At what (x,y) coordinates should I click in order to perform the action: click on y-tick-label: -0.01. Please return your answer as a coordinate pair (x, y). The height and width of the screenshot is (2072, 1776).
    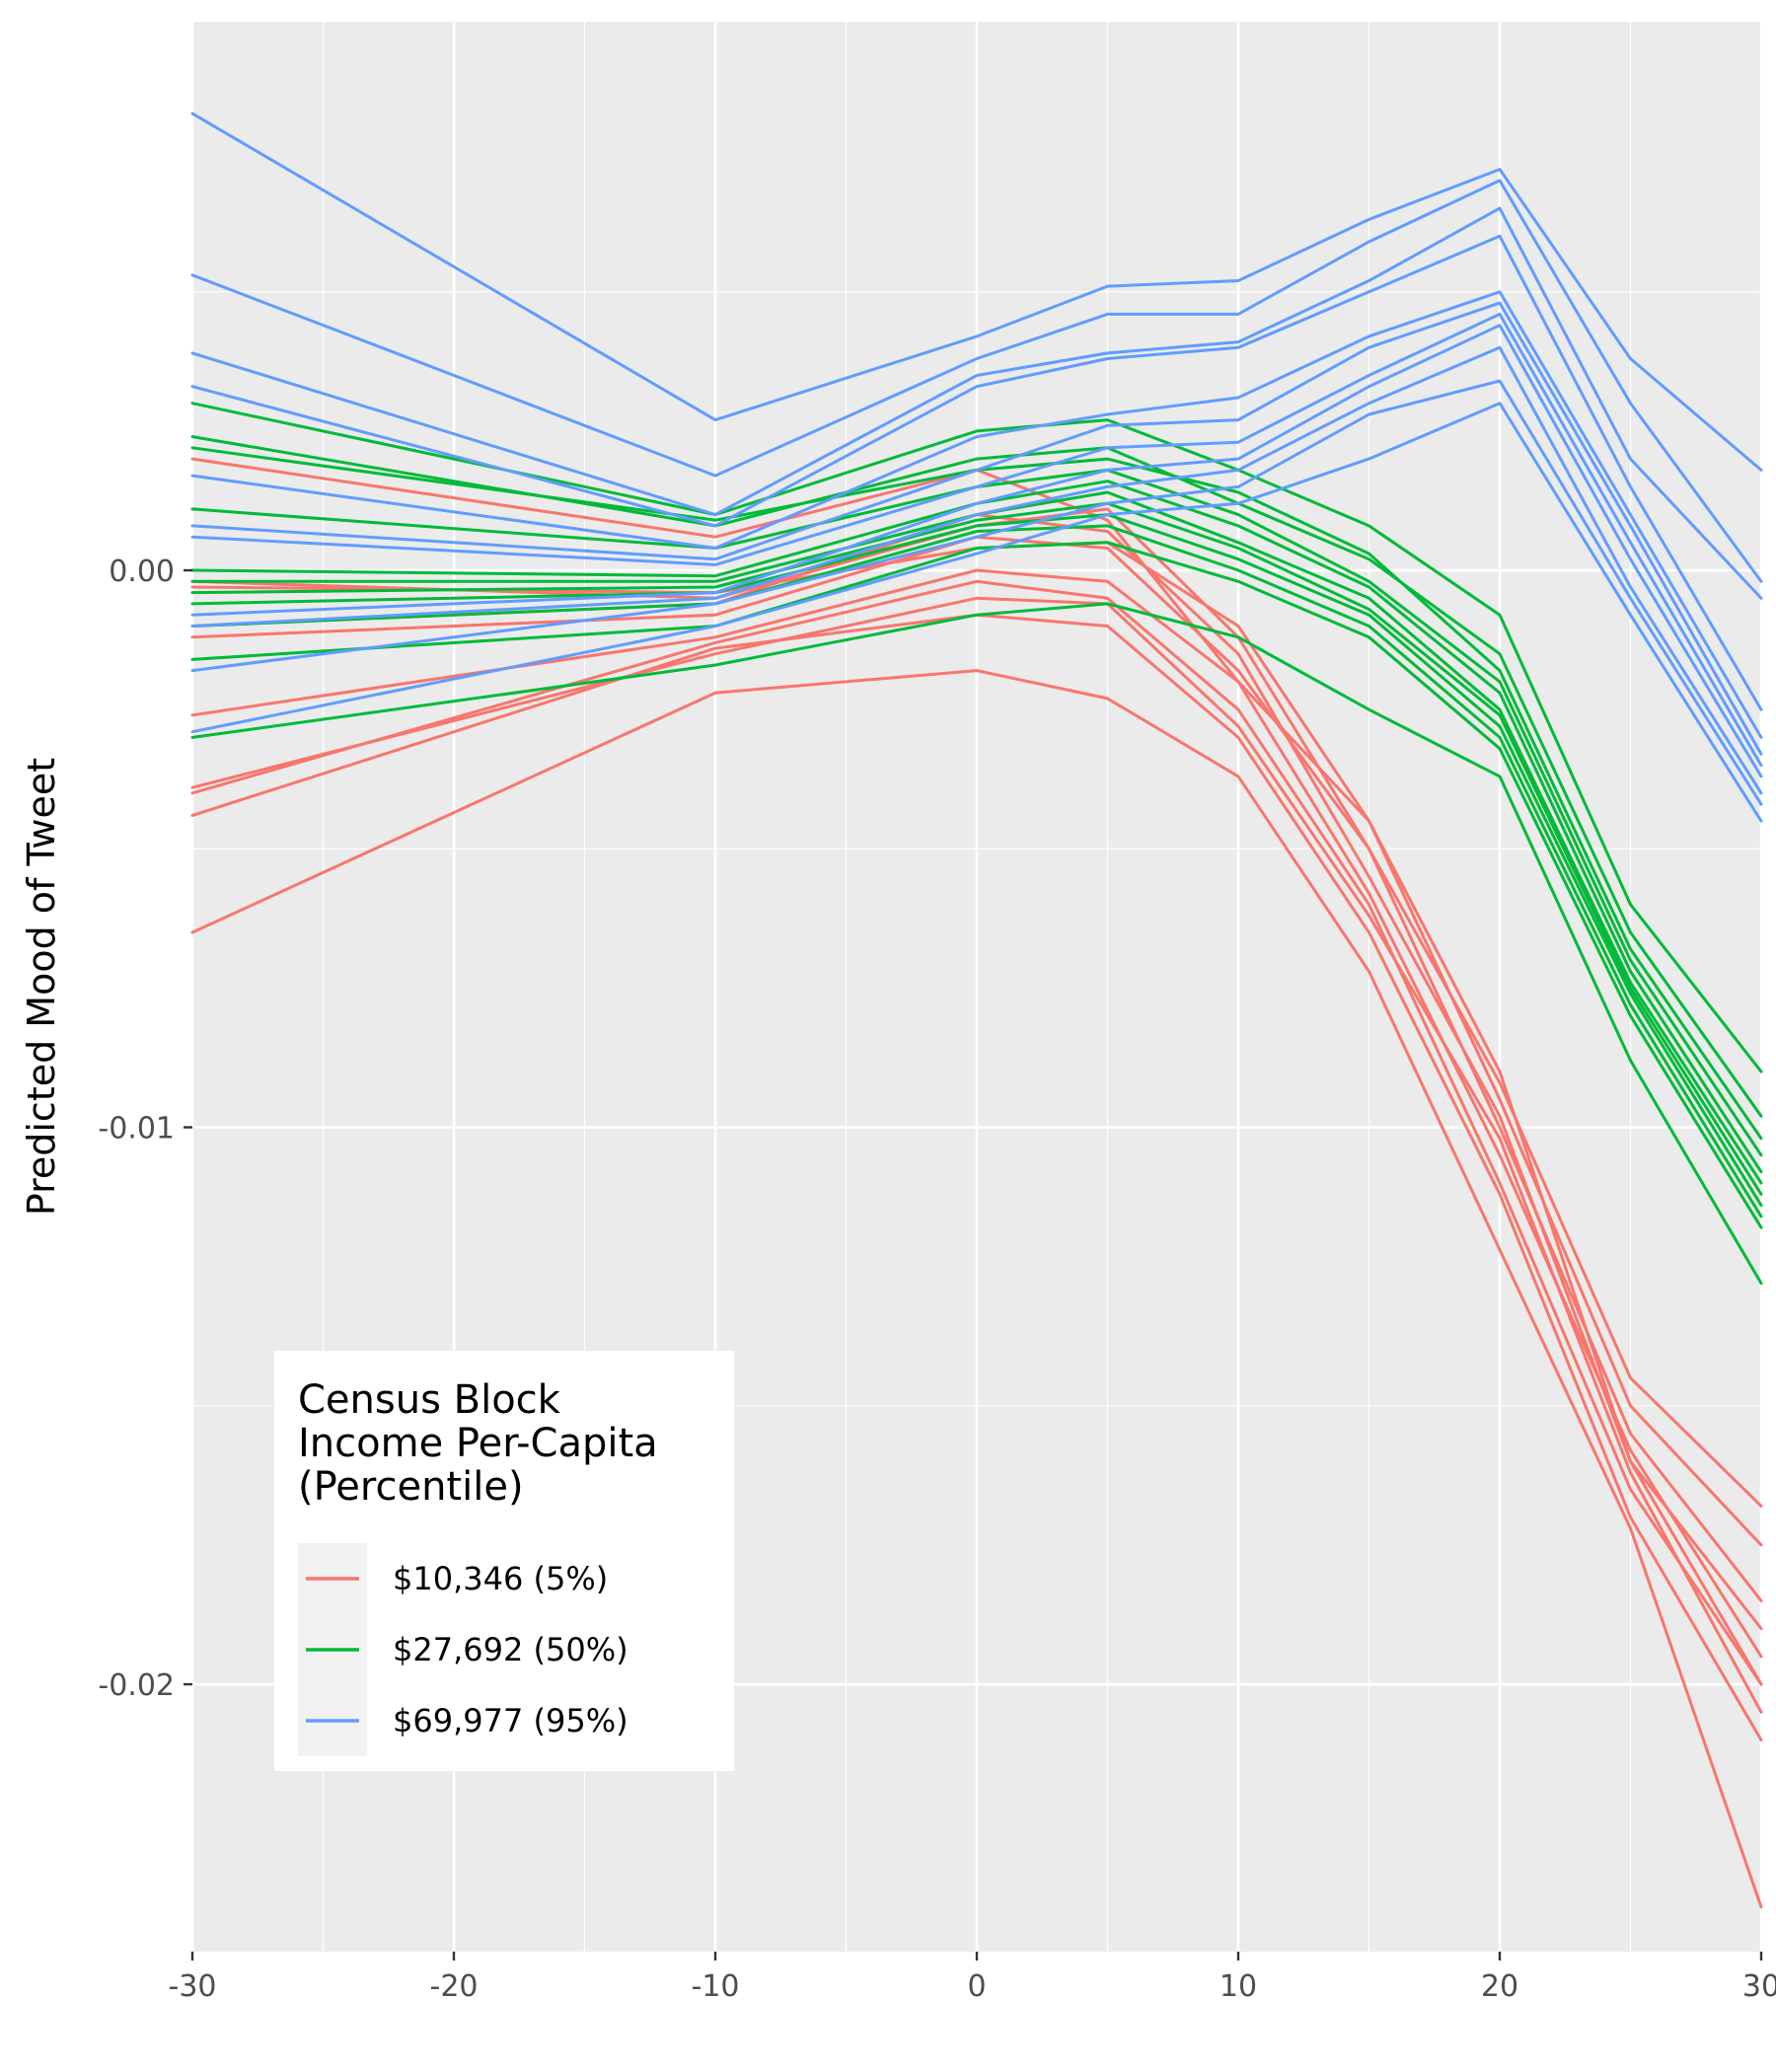
    Looking at the image, I should click on (137, 1129).